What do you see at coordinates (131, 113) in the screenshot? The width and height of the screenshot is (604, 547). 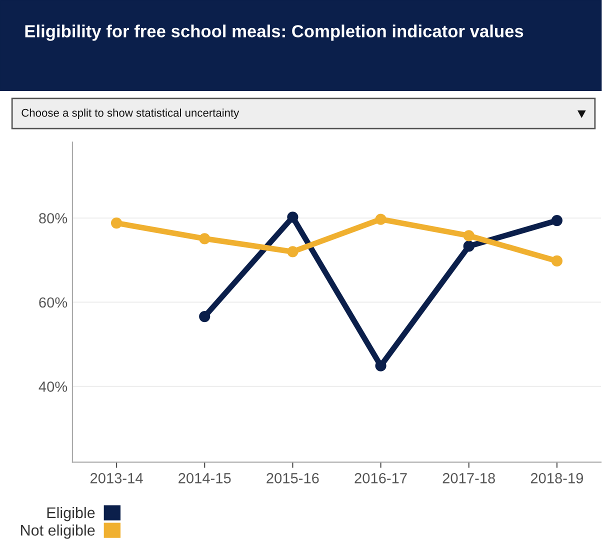 I see `chart-subtitle: Choose a split to show statistical uncertainty` at bounding box center [131, 113].